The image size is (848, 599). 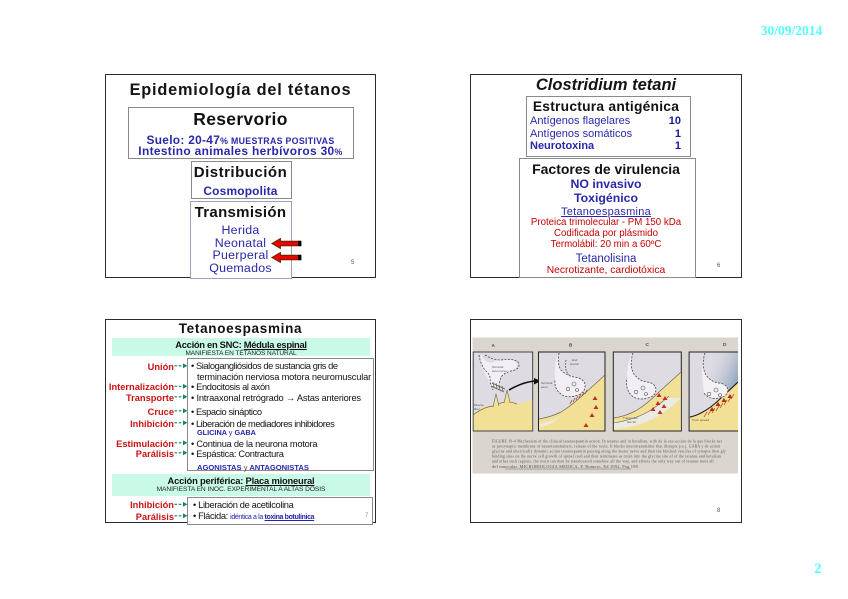 What do you see at coordinates (571, 345) in the screenshot?
I see `svg-text: B` at bounding box center [571, 345].